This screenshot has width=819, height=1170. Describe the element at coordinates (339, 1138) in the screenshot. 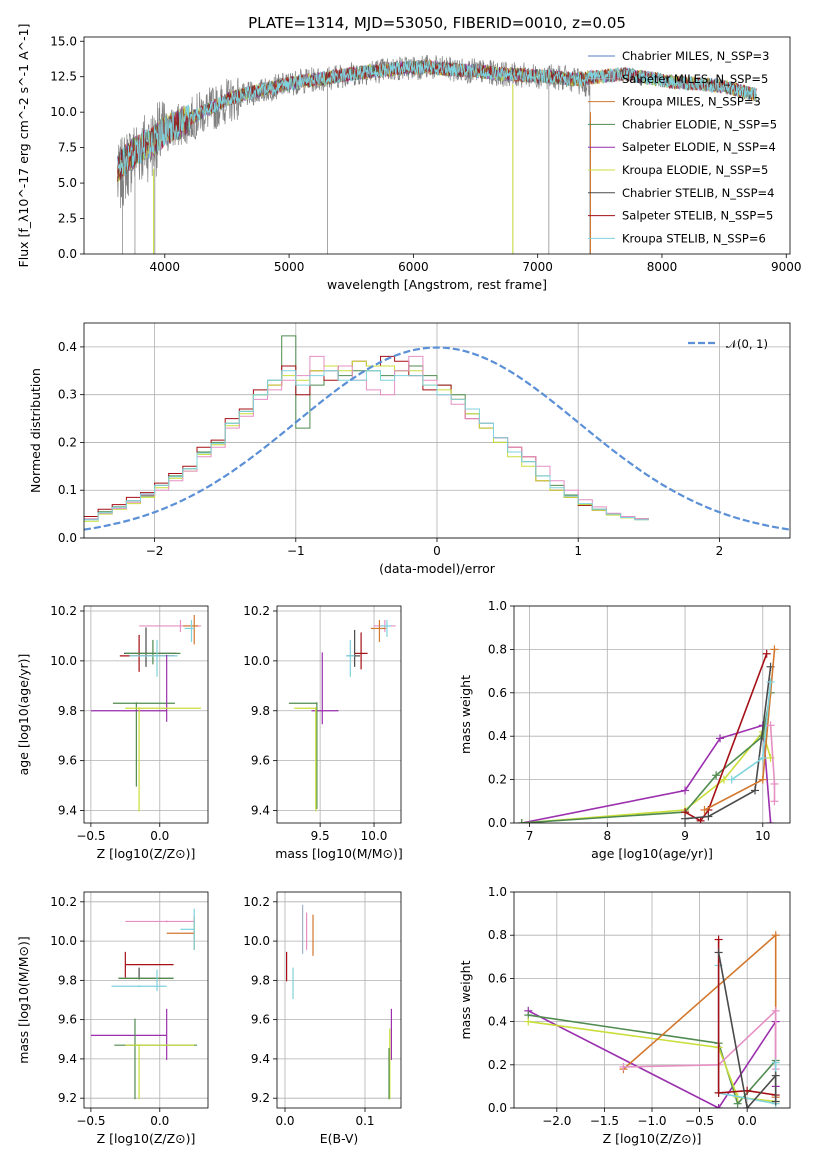

I see `x-axis-label: E(B-V)` at that location.